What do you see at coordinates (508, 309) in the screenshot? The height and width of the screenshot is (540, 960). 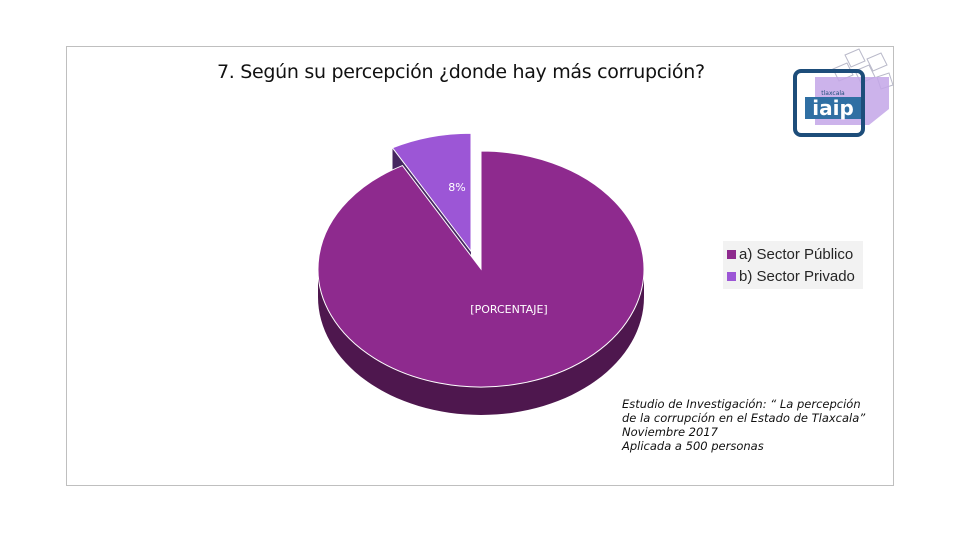 I see `data-label-0: [PORCENTAJE]` at bounding box center [508, 309].